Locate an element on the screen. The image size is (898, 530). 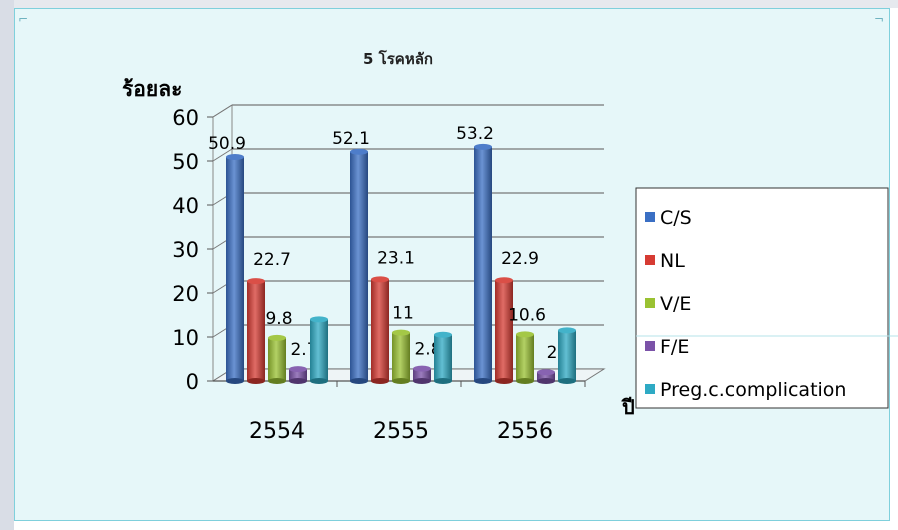
left-strip is located at coordinates (7, 265).